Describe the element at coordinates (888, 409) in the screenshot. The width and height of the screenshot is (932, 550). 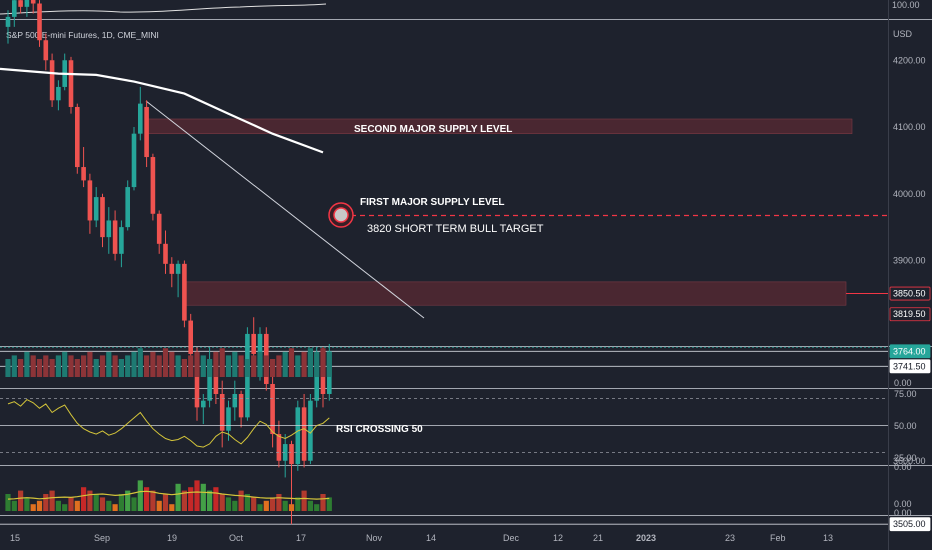
I see `price-axis-labels: 3850.50 3819.50 3764.00 3741.50 3505.00` at that location.